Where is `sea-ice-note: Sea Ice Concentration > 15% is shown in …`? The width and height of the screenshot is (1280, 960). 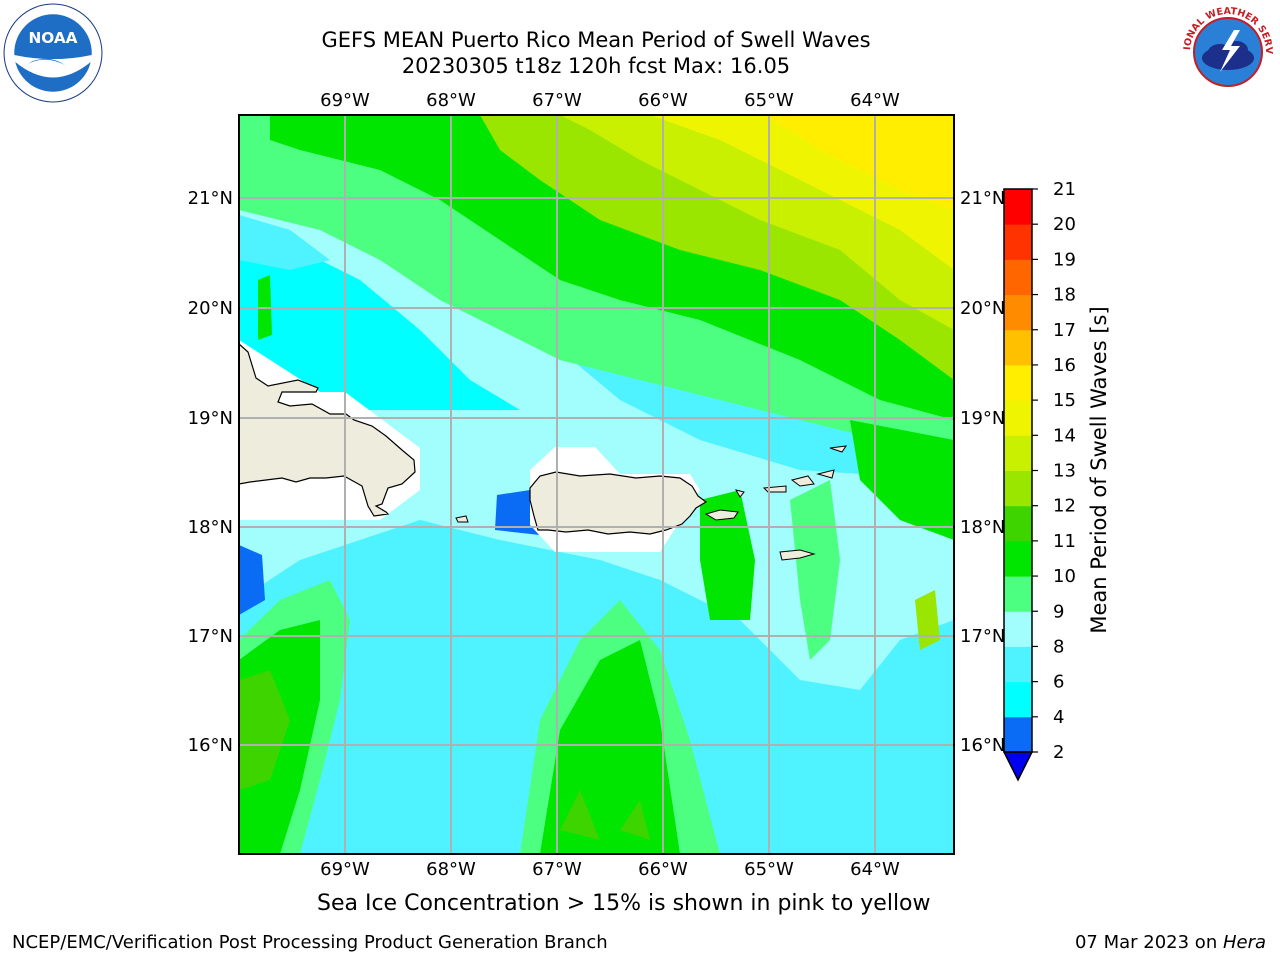
sea-ice-note: Sea Ice Concentration > 15% is shown in … is located at coordinates (624, 903).